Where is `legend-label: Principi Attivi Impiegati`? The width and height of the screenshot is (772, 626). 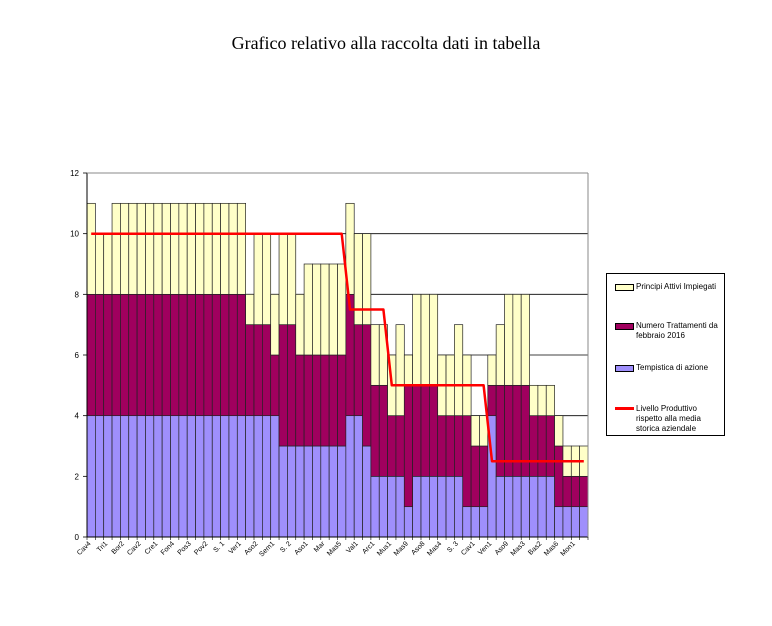 legend-label: Principi Attivi Impiegati is located at coordinates (676, 286).